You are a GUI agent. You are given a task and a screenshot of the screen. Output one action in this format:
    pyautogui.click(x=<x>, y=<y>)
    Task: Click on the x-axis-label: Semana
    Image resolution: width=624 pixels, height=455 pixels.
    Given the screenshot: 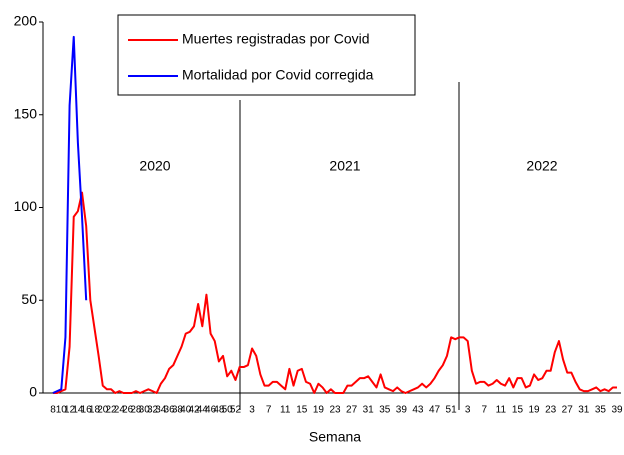 What is the action you would take?
    pyautogui.click(x=335, y=437)
    